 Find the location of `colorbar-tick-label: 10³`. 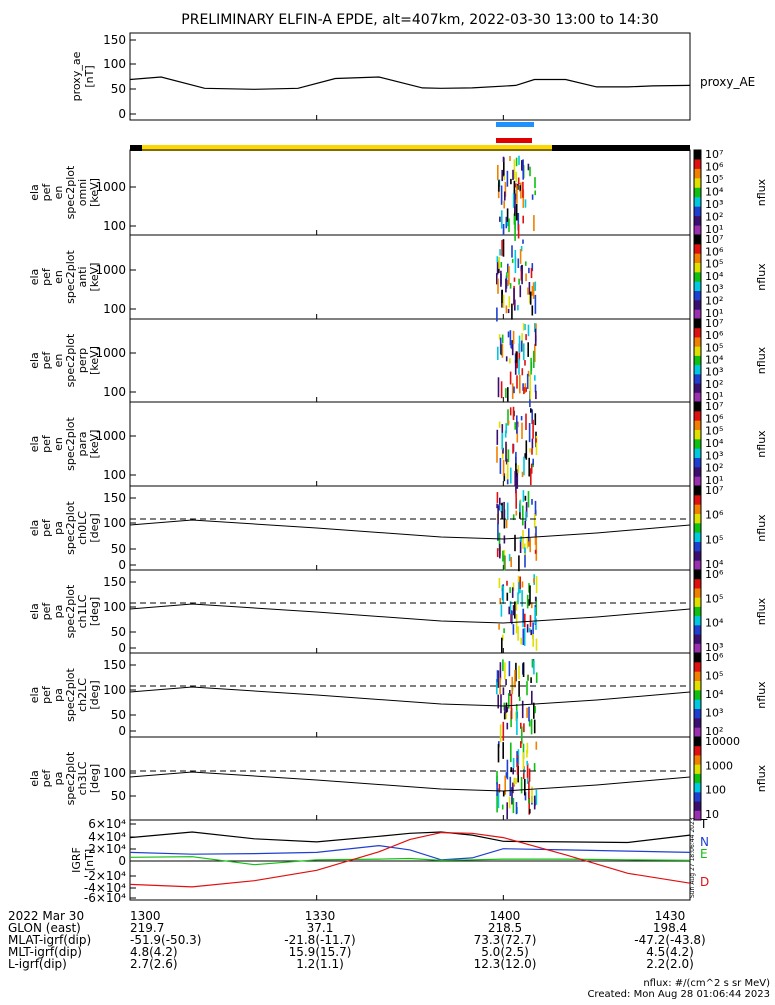

colorbar-tick-label: 10³ is located at coordinates (714, 372).